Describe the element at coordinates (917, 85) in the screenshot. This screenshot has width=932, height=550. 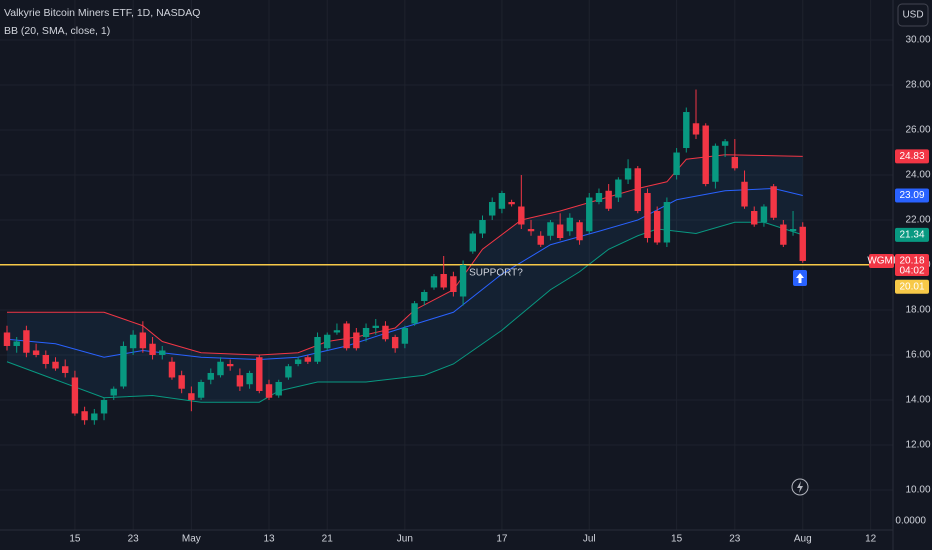
I see `y-tick-label: 28.00` at that location.